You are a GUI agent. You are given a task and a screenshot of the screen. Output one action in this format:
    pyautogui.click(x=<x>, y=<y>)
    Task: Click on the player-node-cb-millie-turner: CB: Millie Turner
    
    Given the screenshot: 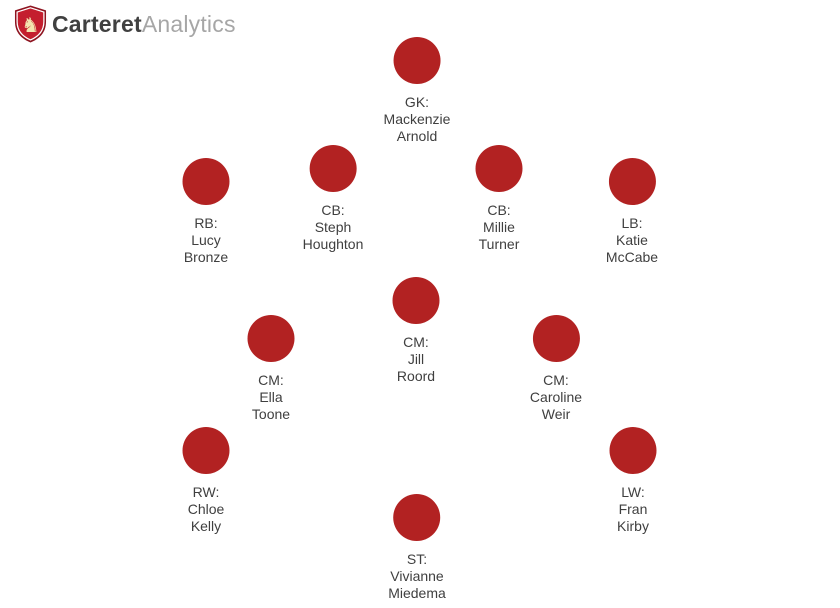 What is the action you would take?
    pyautogui.click(x=499, y=198)
    